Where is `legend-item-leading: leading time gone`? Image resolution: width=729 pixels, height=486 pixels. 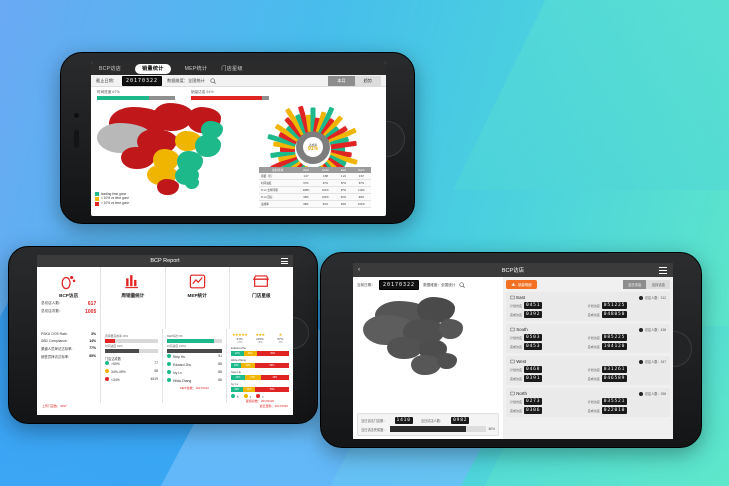
legend-item-leading: leading time gone is located at coordinates (112, 194).